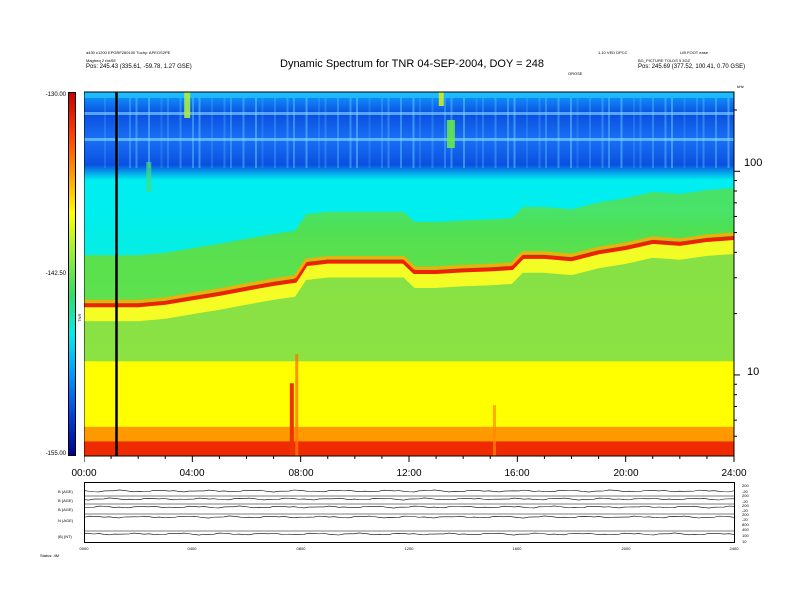 The image size is (792, 612). What do you see at coordinates (192, 473) in the screenshot?
I see `x-tick-0400: 04:00` at bounding box center [192, 473].